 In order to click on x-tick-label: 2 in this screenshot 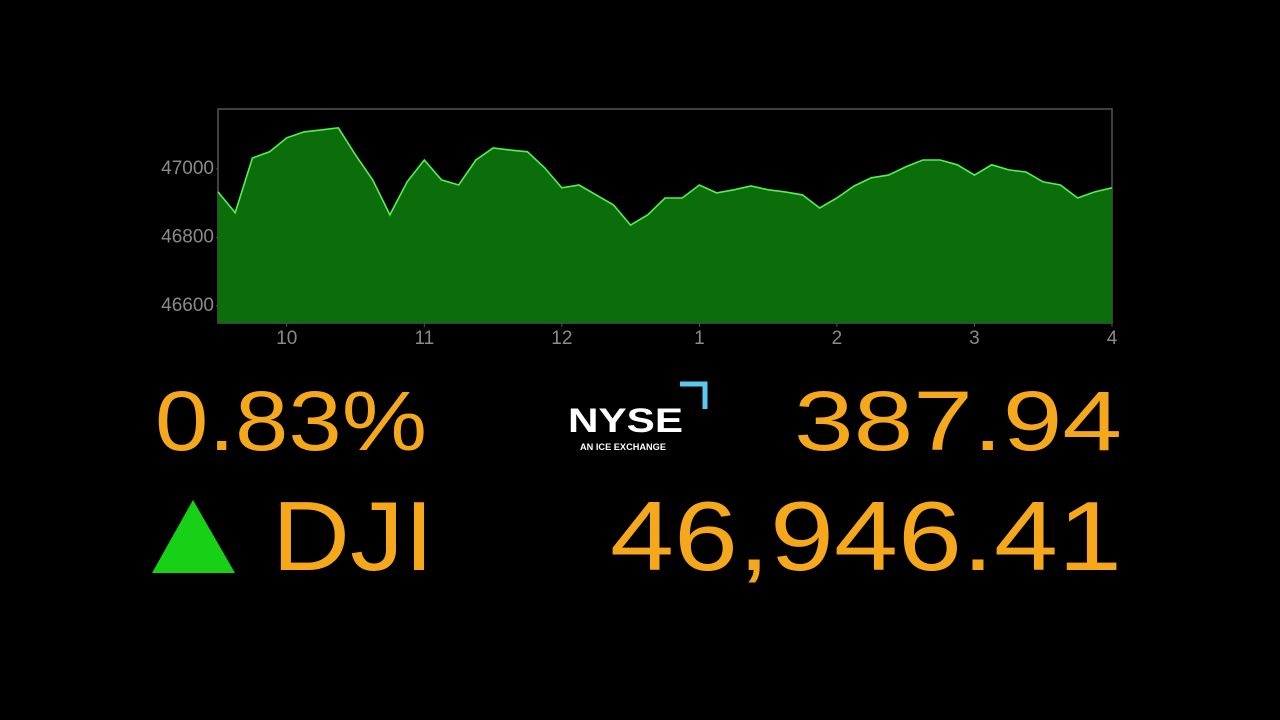, I will do `click(837, 338)`.